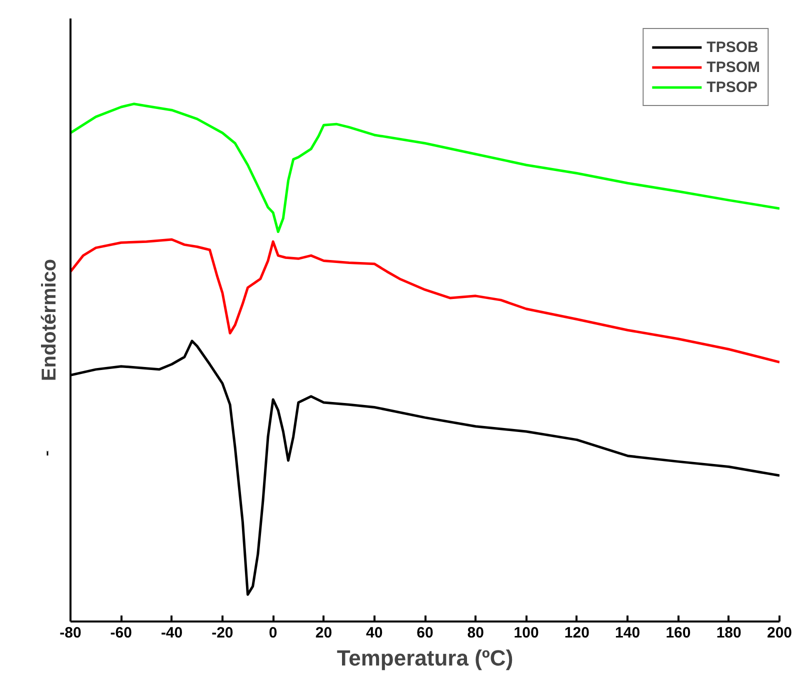  What do you see at coordinates (425, 633) in the screenshot?
I see `x-tick-label: 60` at bounding box center [425, 633].